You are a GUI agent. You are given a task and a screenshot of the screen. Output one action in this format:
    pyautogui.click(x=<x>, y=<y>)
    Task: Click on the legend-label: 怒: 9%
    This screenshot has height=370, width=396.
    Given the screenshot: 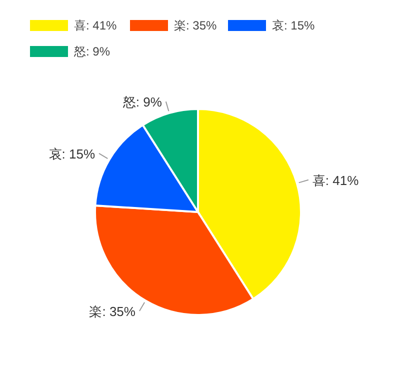 What is the action you would take?
    pyautogui.click(x=91, y=51)
    